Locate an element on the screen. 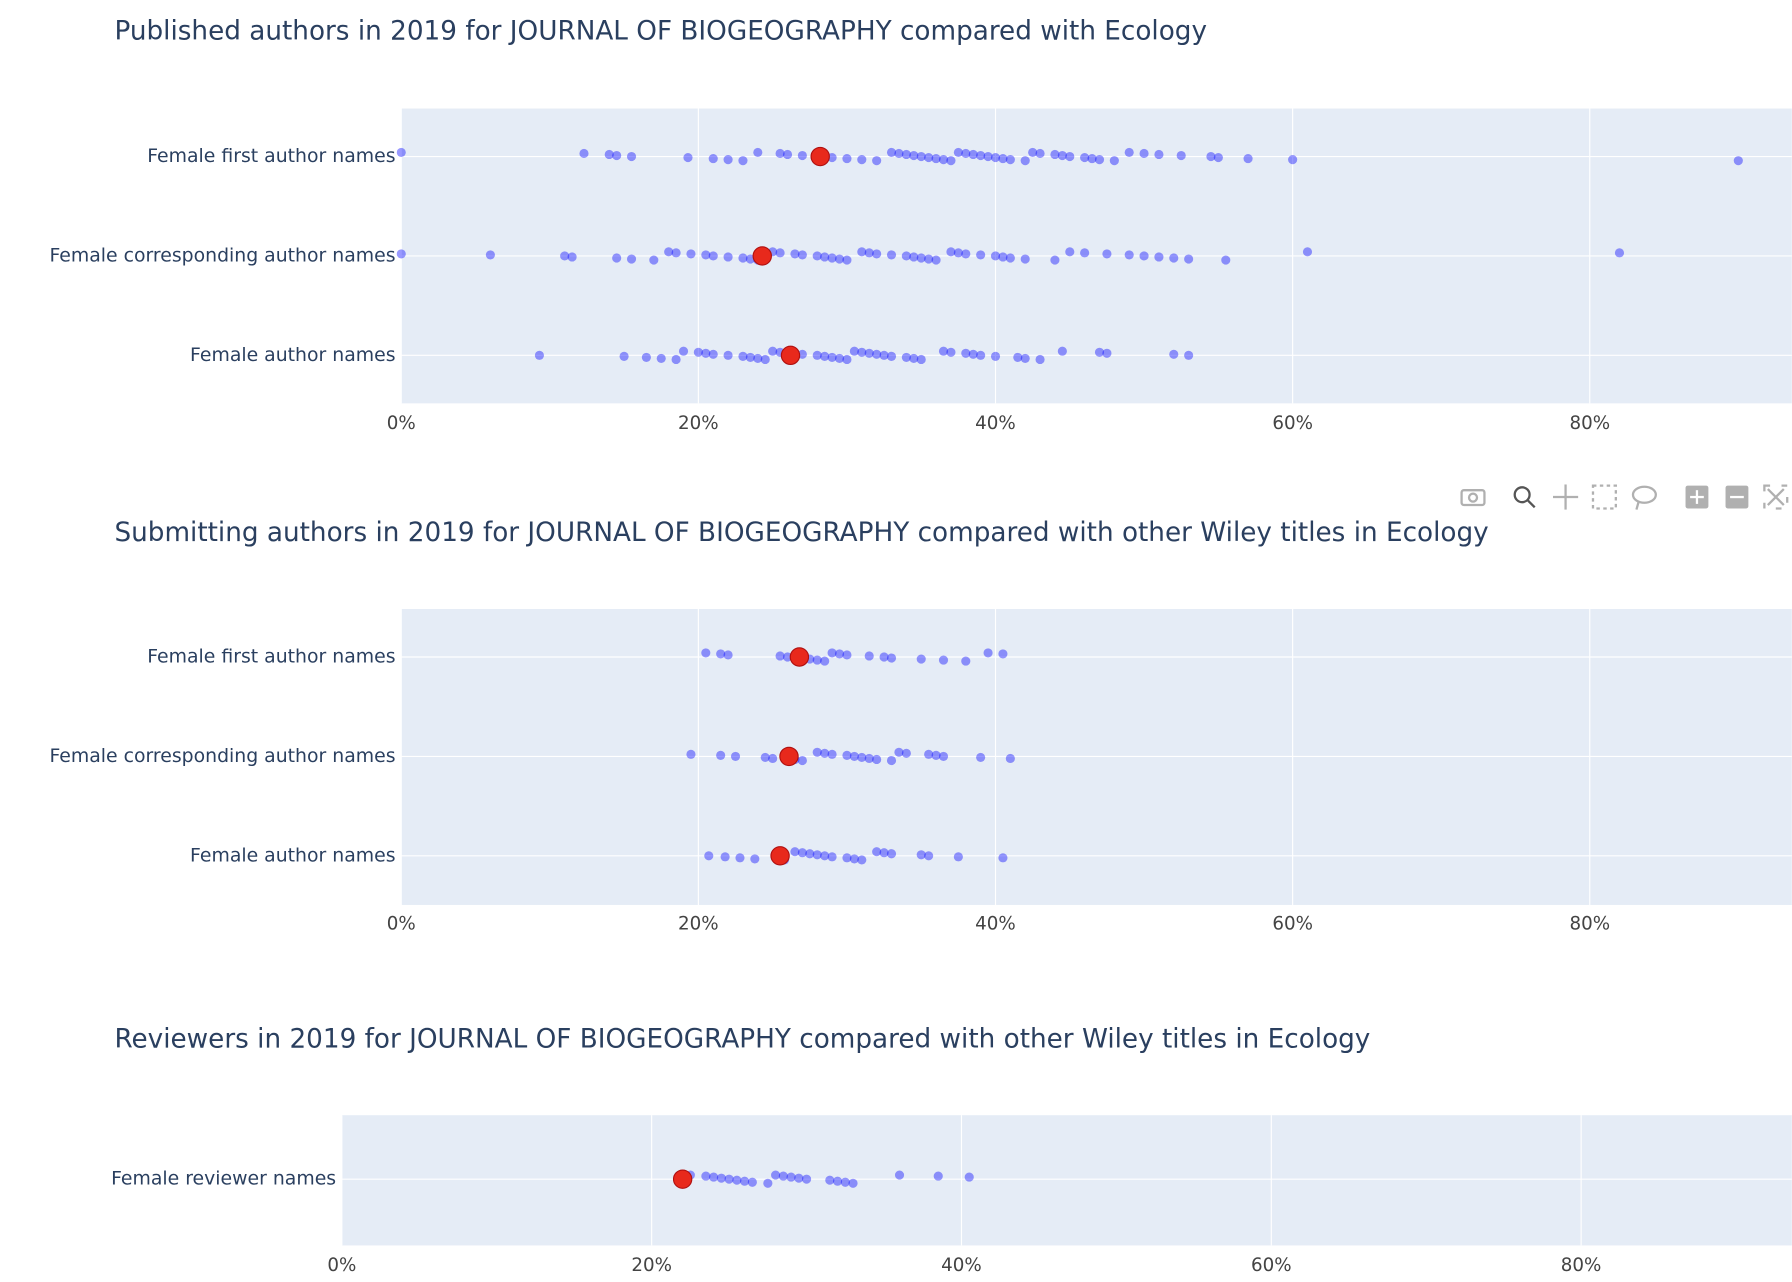 The width and height of the screenshot is (1792, 1282). lasso-button is located at coordinates (1644, 497).